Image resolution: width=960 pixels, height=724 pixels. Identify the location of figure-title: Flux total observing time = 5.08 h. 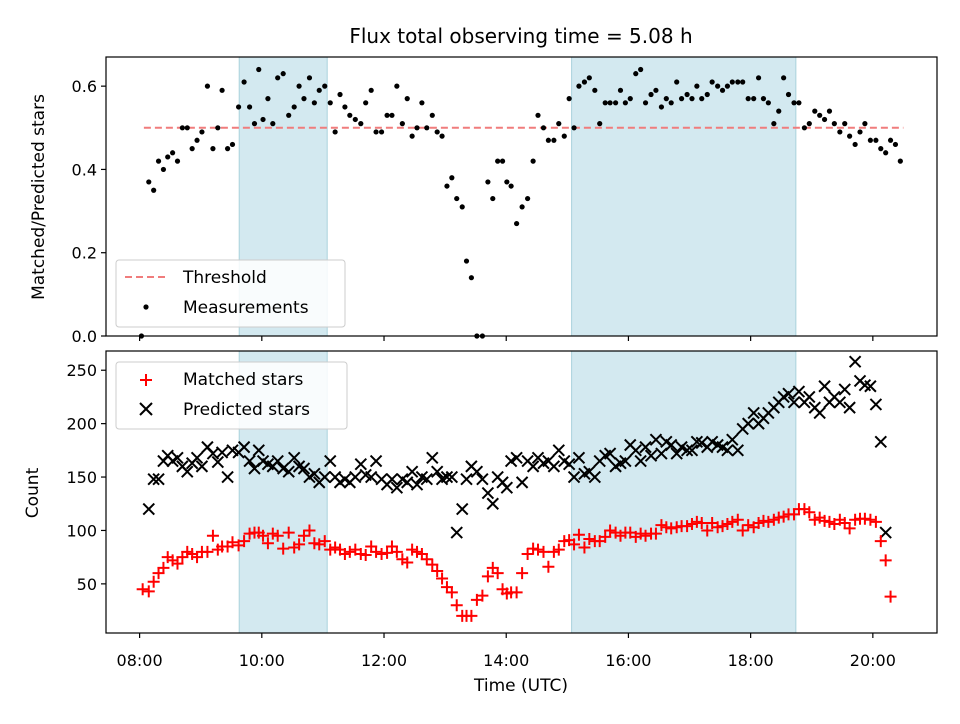
(520, 36).